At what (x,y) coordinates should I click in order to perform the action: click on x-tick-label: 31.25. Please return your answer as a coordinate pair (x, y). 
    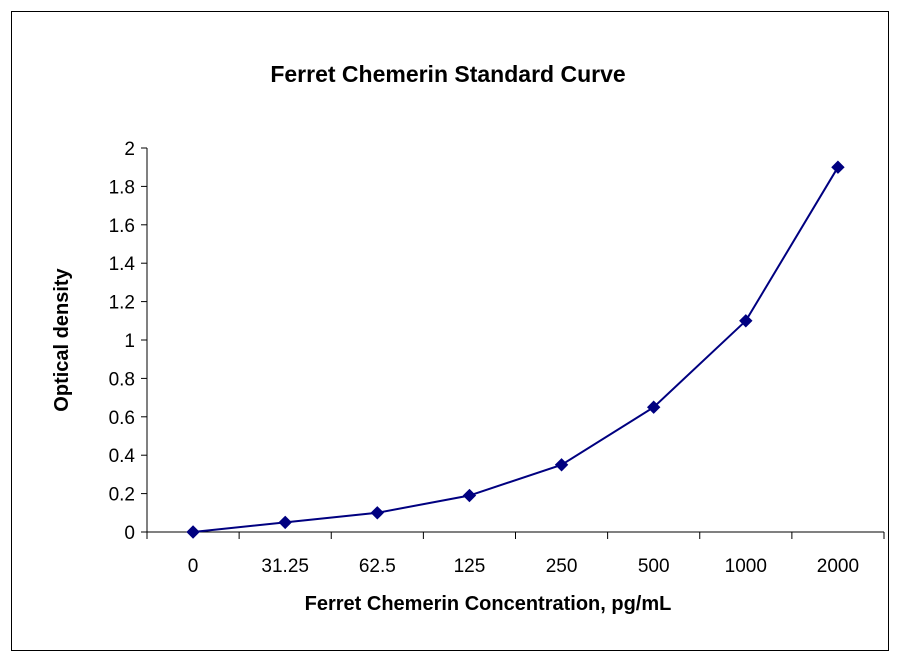
    Looking at the image, I should click on (285, 566).